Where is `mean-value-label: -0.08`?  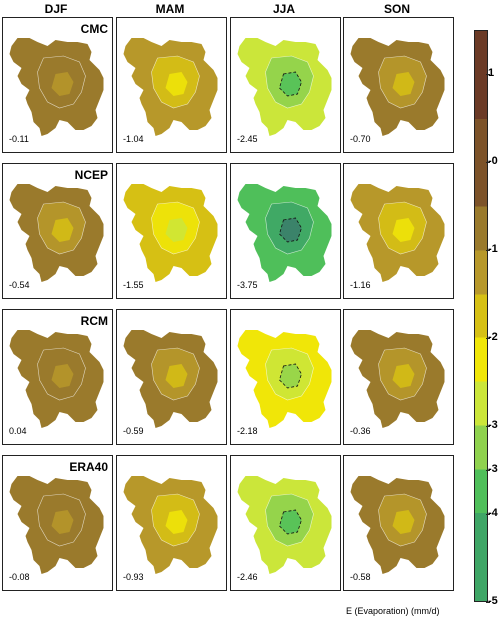
mean-value-label: -0.08 is located at coordinates (19, 577).